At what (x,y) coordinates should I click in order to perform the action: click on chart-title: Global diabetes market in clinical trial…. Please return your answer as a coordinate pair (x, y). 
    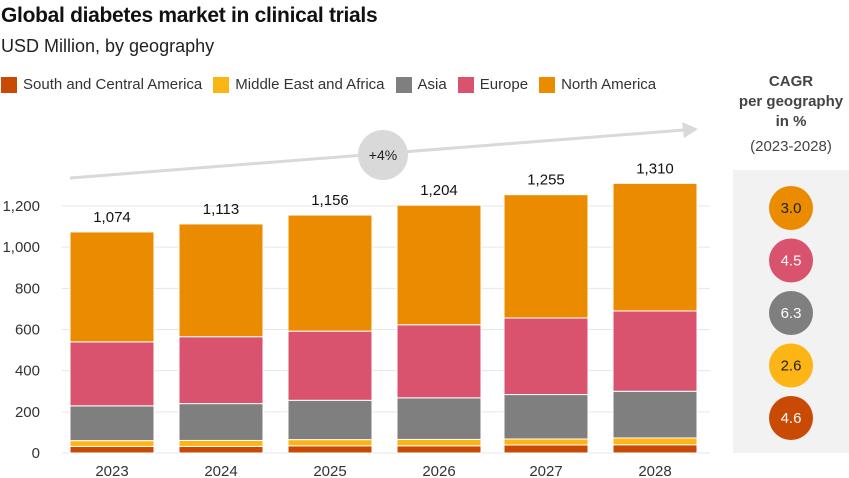
    Looking at the image, I should click on (189, 15).